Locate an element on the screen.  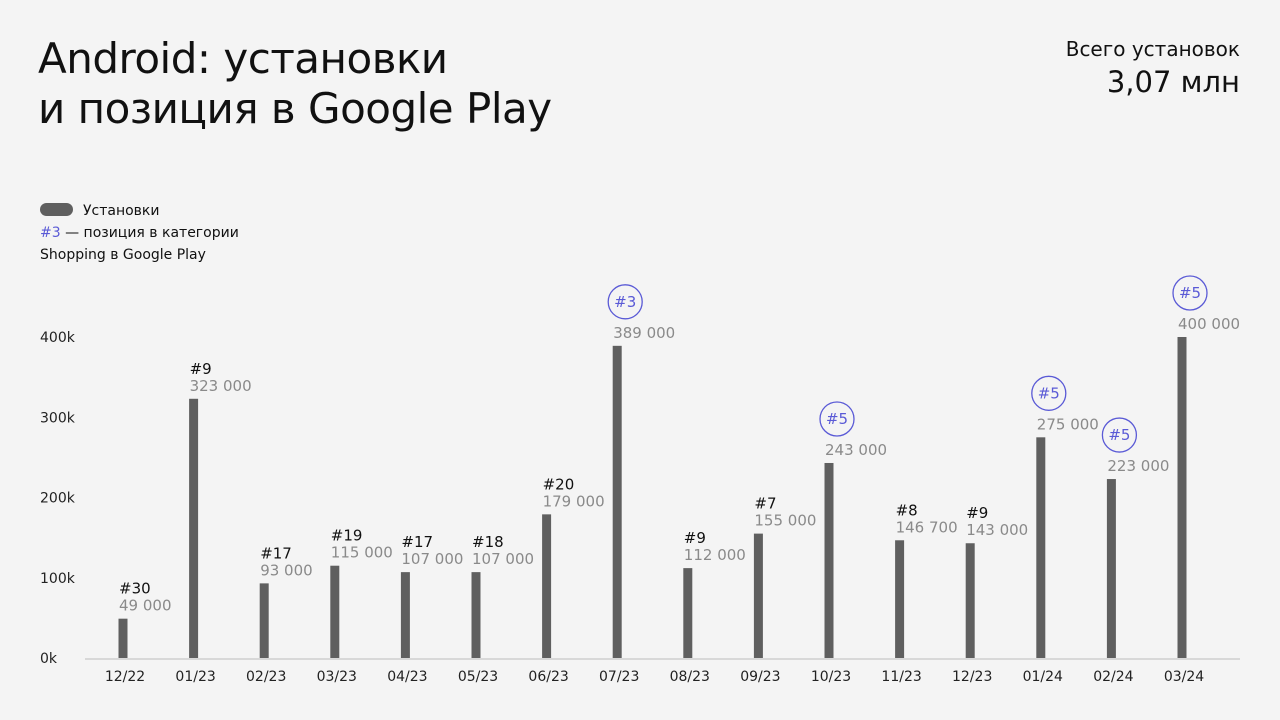
legend-swatch is located at coordinates (56, 209).